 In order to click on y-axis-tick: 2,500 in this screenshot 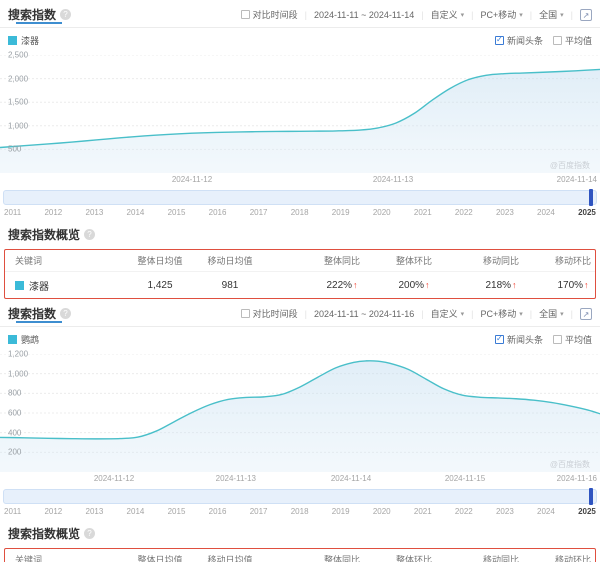, I will do `click(18, 55)`.